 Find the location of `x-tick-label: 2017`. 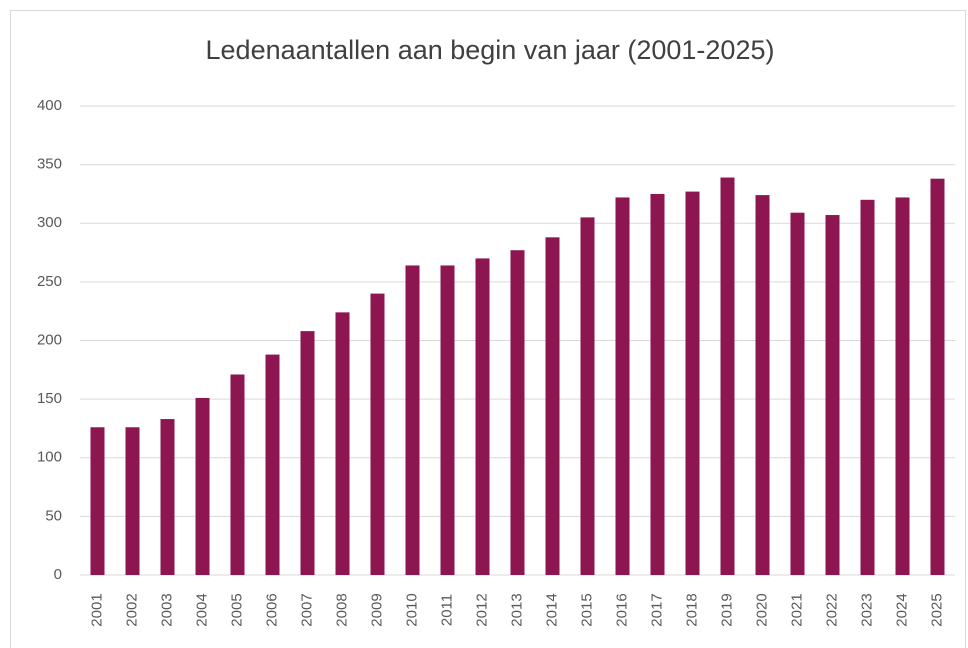

x-tick-label: 2017 is located at coordinates (656, 609).